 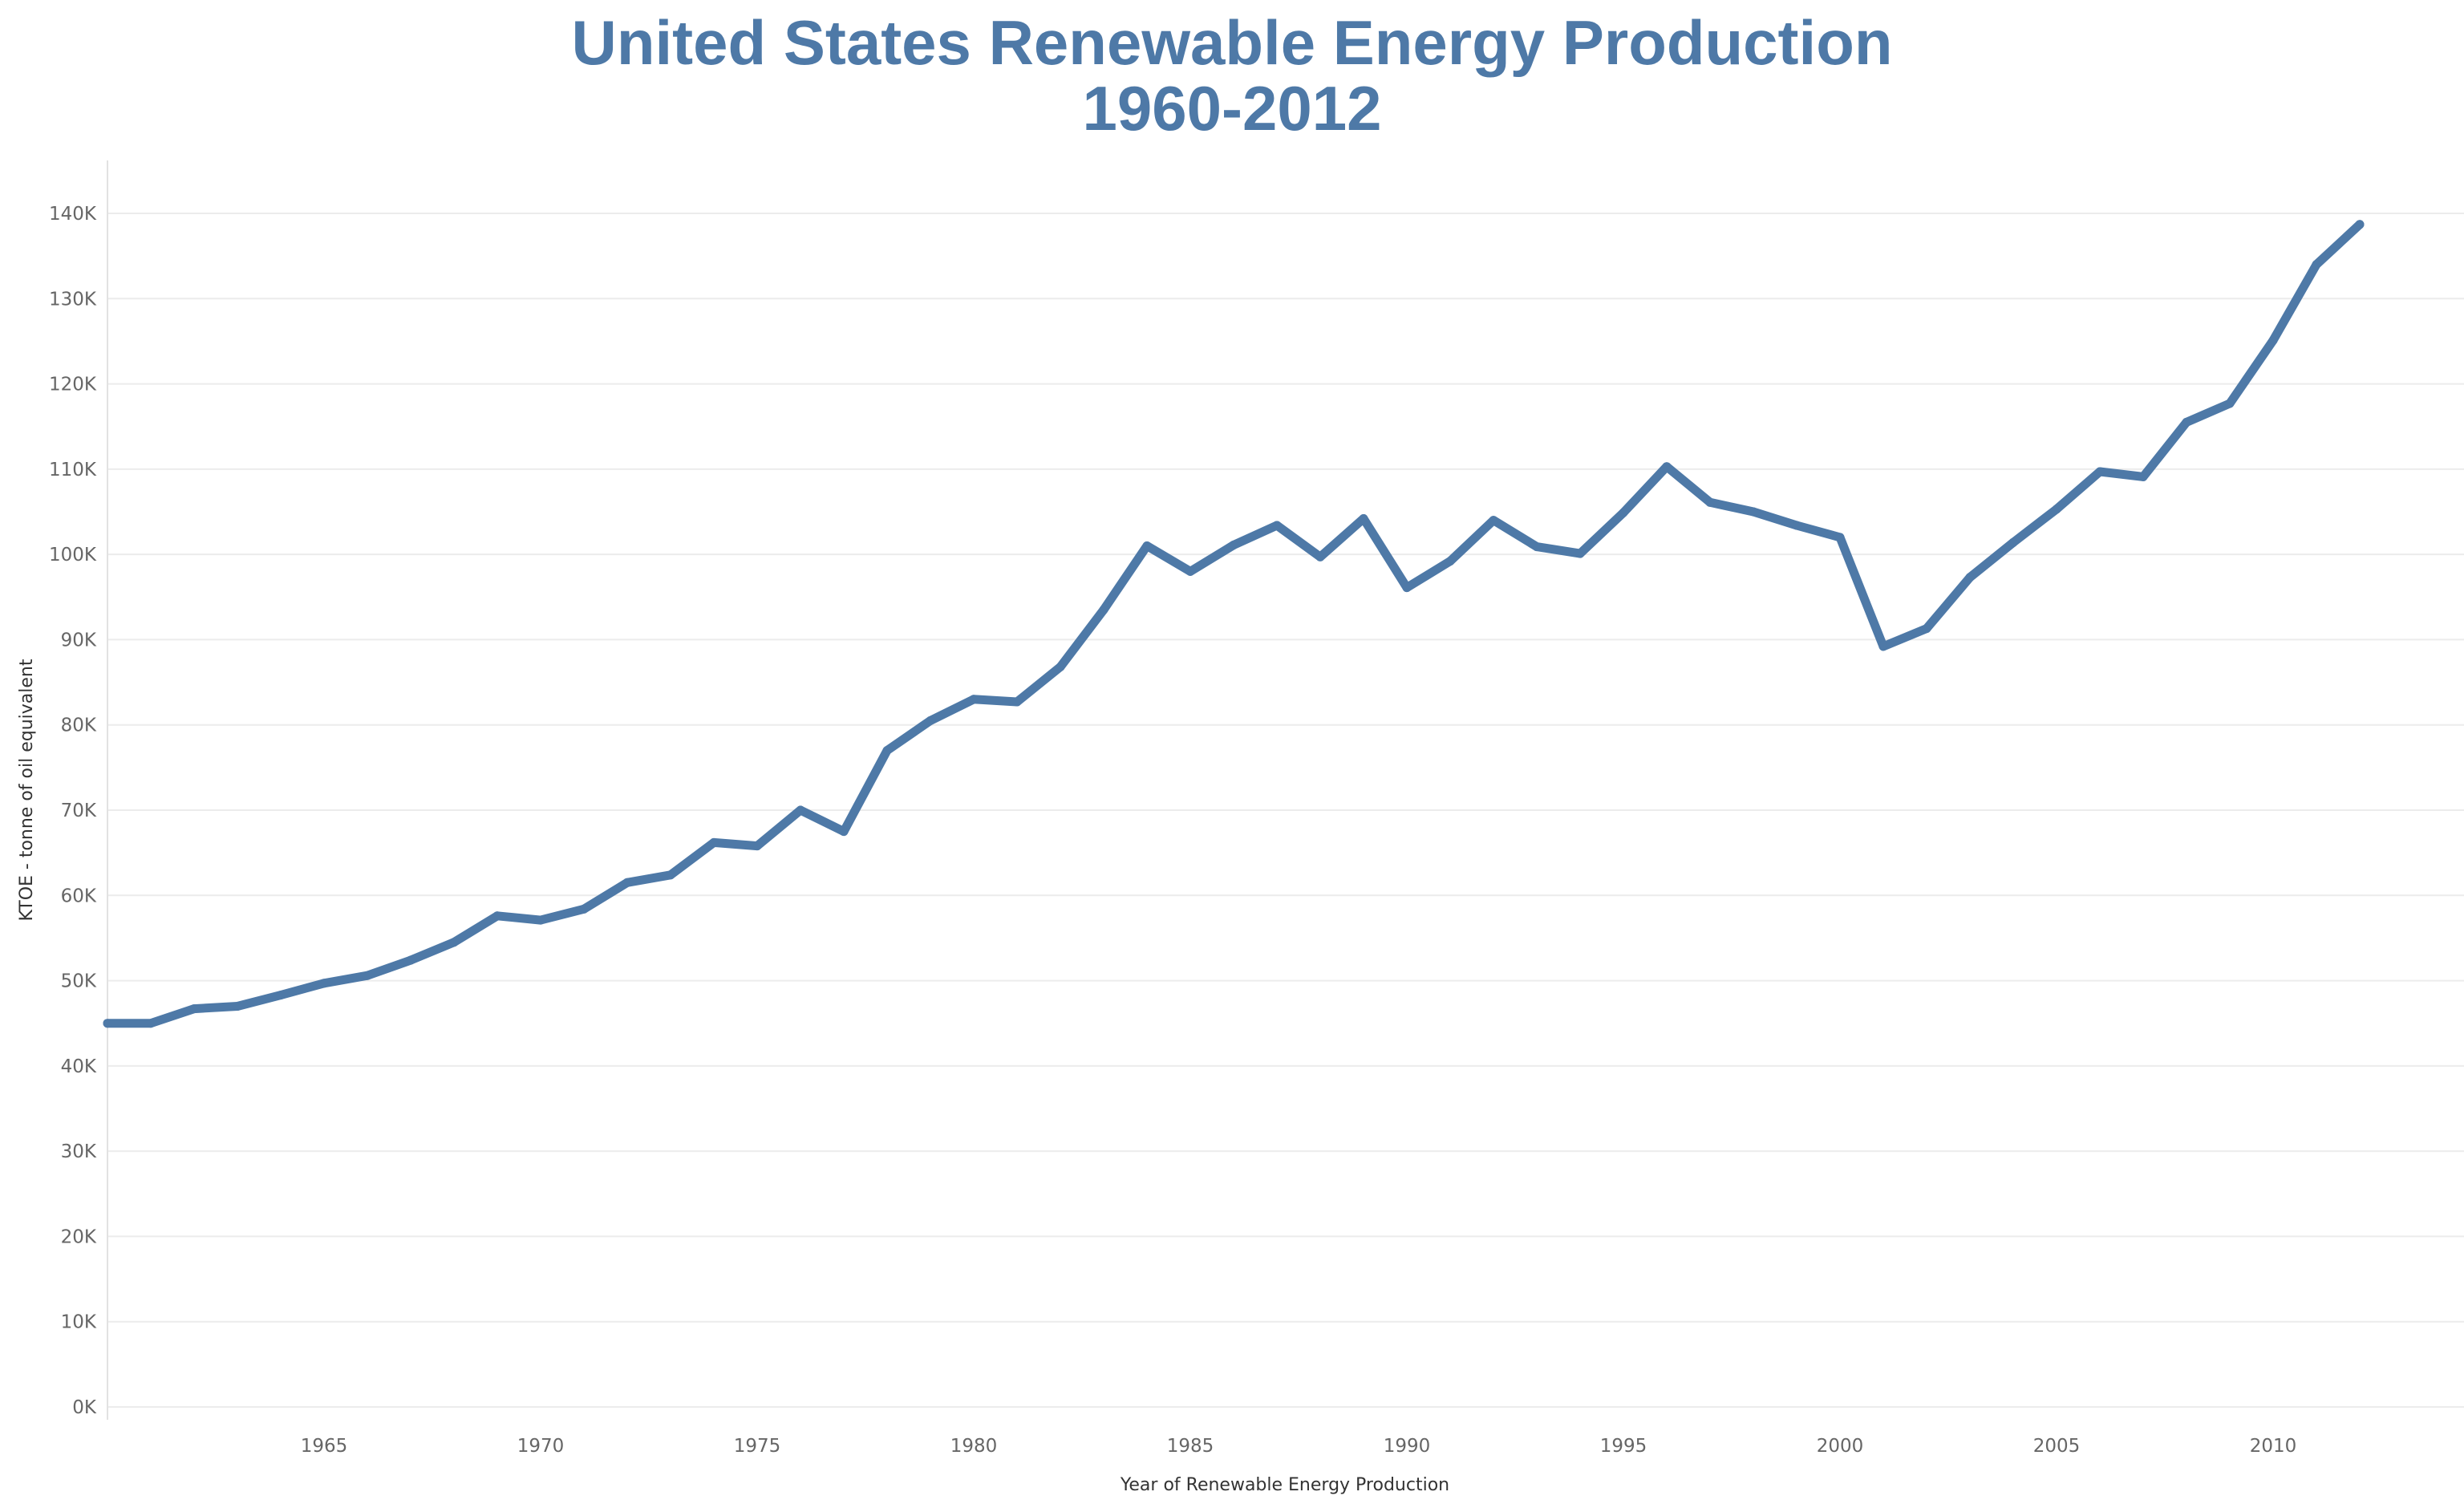 I want to click on y-tick-label: 60K, so click(x=79, y=896).